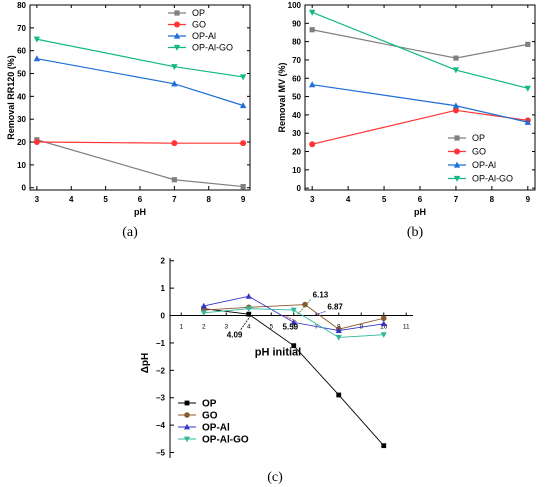 Image resolution: width=550 pixels, height=487 pixels. What do you see at coordinates (130, 232) in the screenshot?
I see `panel-caption: (a)` at bounding box center [130, 232].